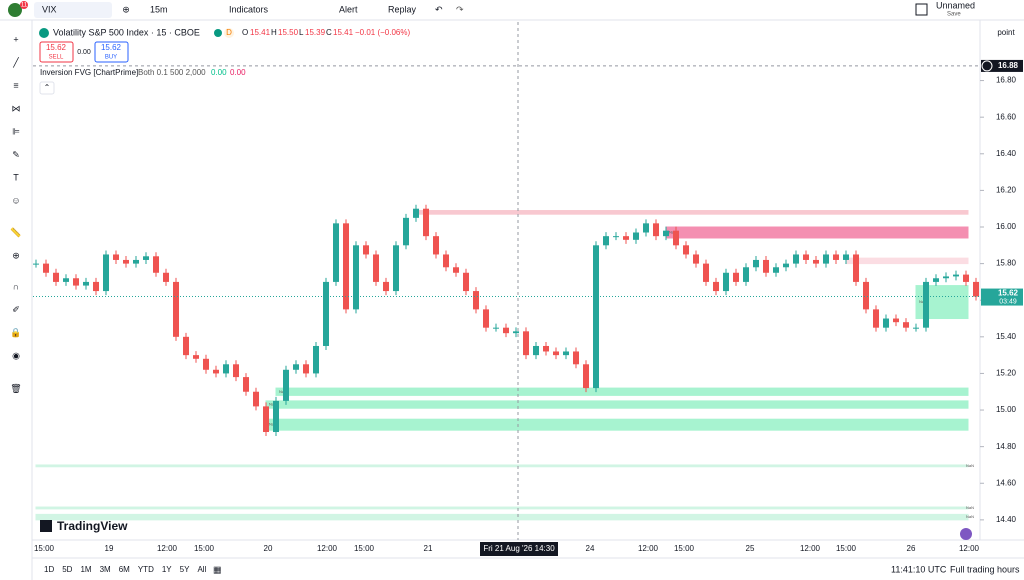 The image size is (1024, 580). I want to click on x-tick-label: 21, so click(428, 548).